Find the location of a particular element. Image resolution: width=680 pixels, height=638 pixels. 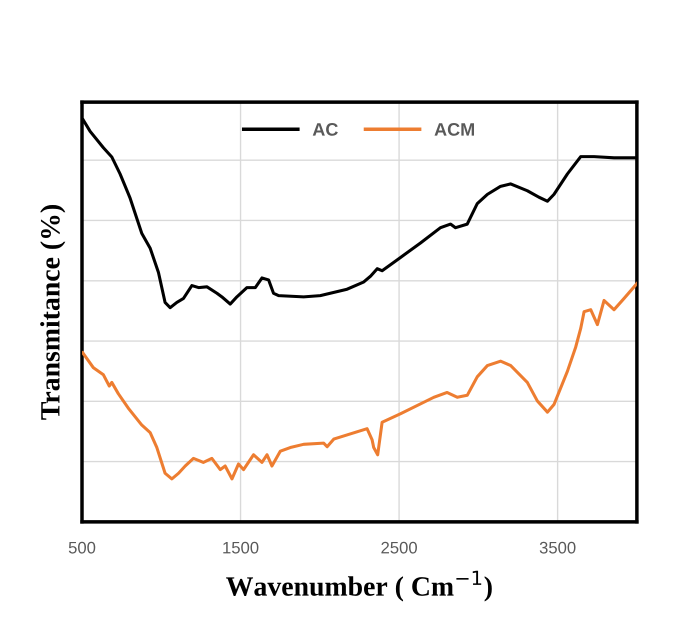

x-axis-title: Wavenumber ( Cm$^{−1}$) is located at coordinates (359, 586).